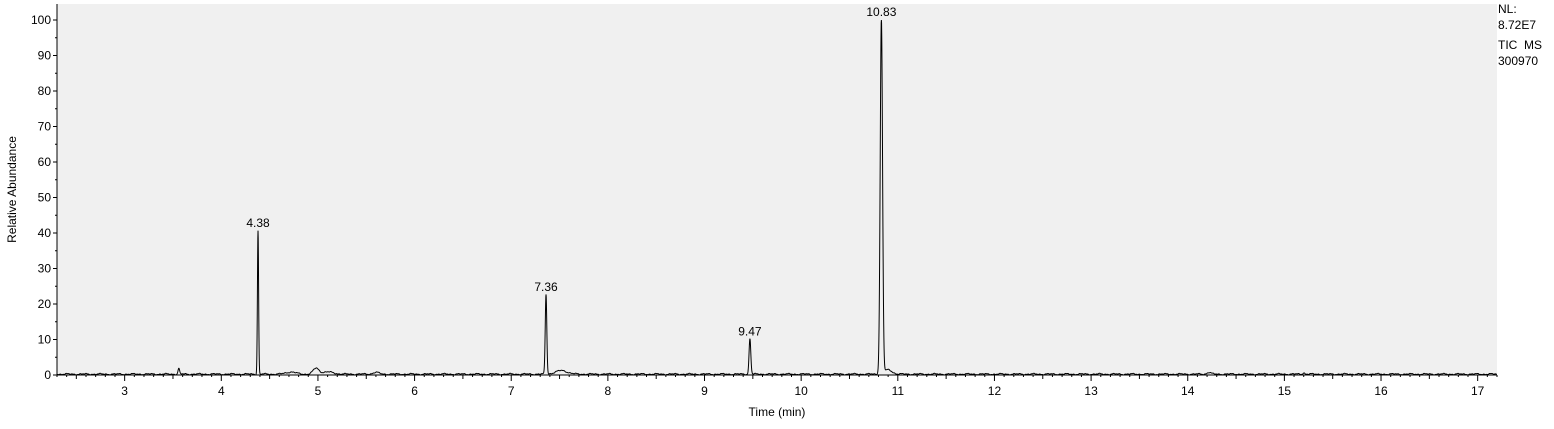  I want to click on y-axis: 0 10 20 30 40 50 60 70 80 90 100, so click(44, 197).